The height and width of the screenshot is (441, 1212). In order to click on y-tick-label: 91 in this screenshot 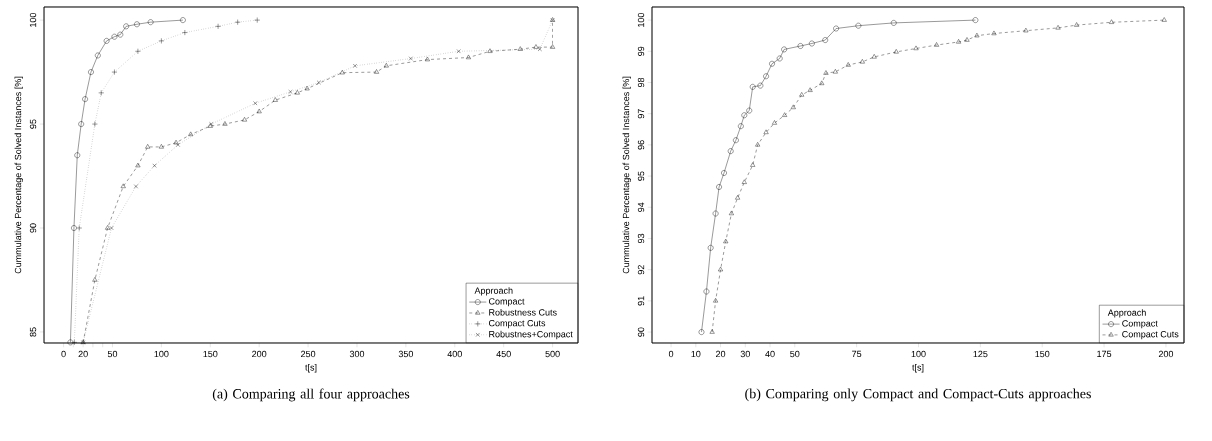, I will do `click(641, 301)`.